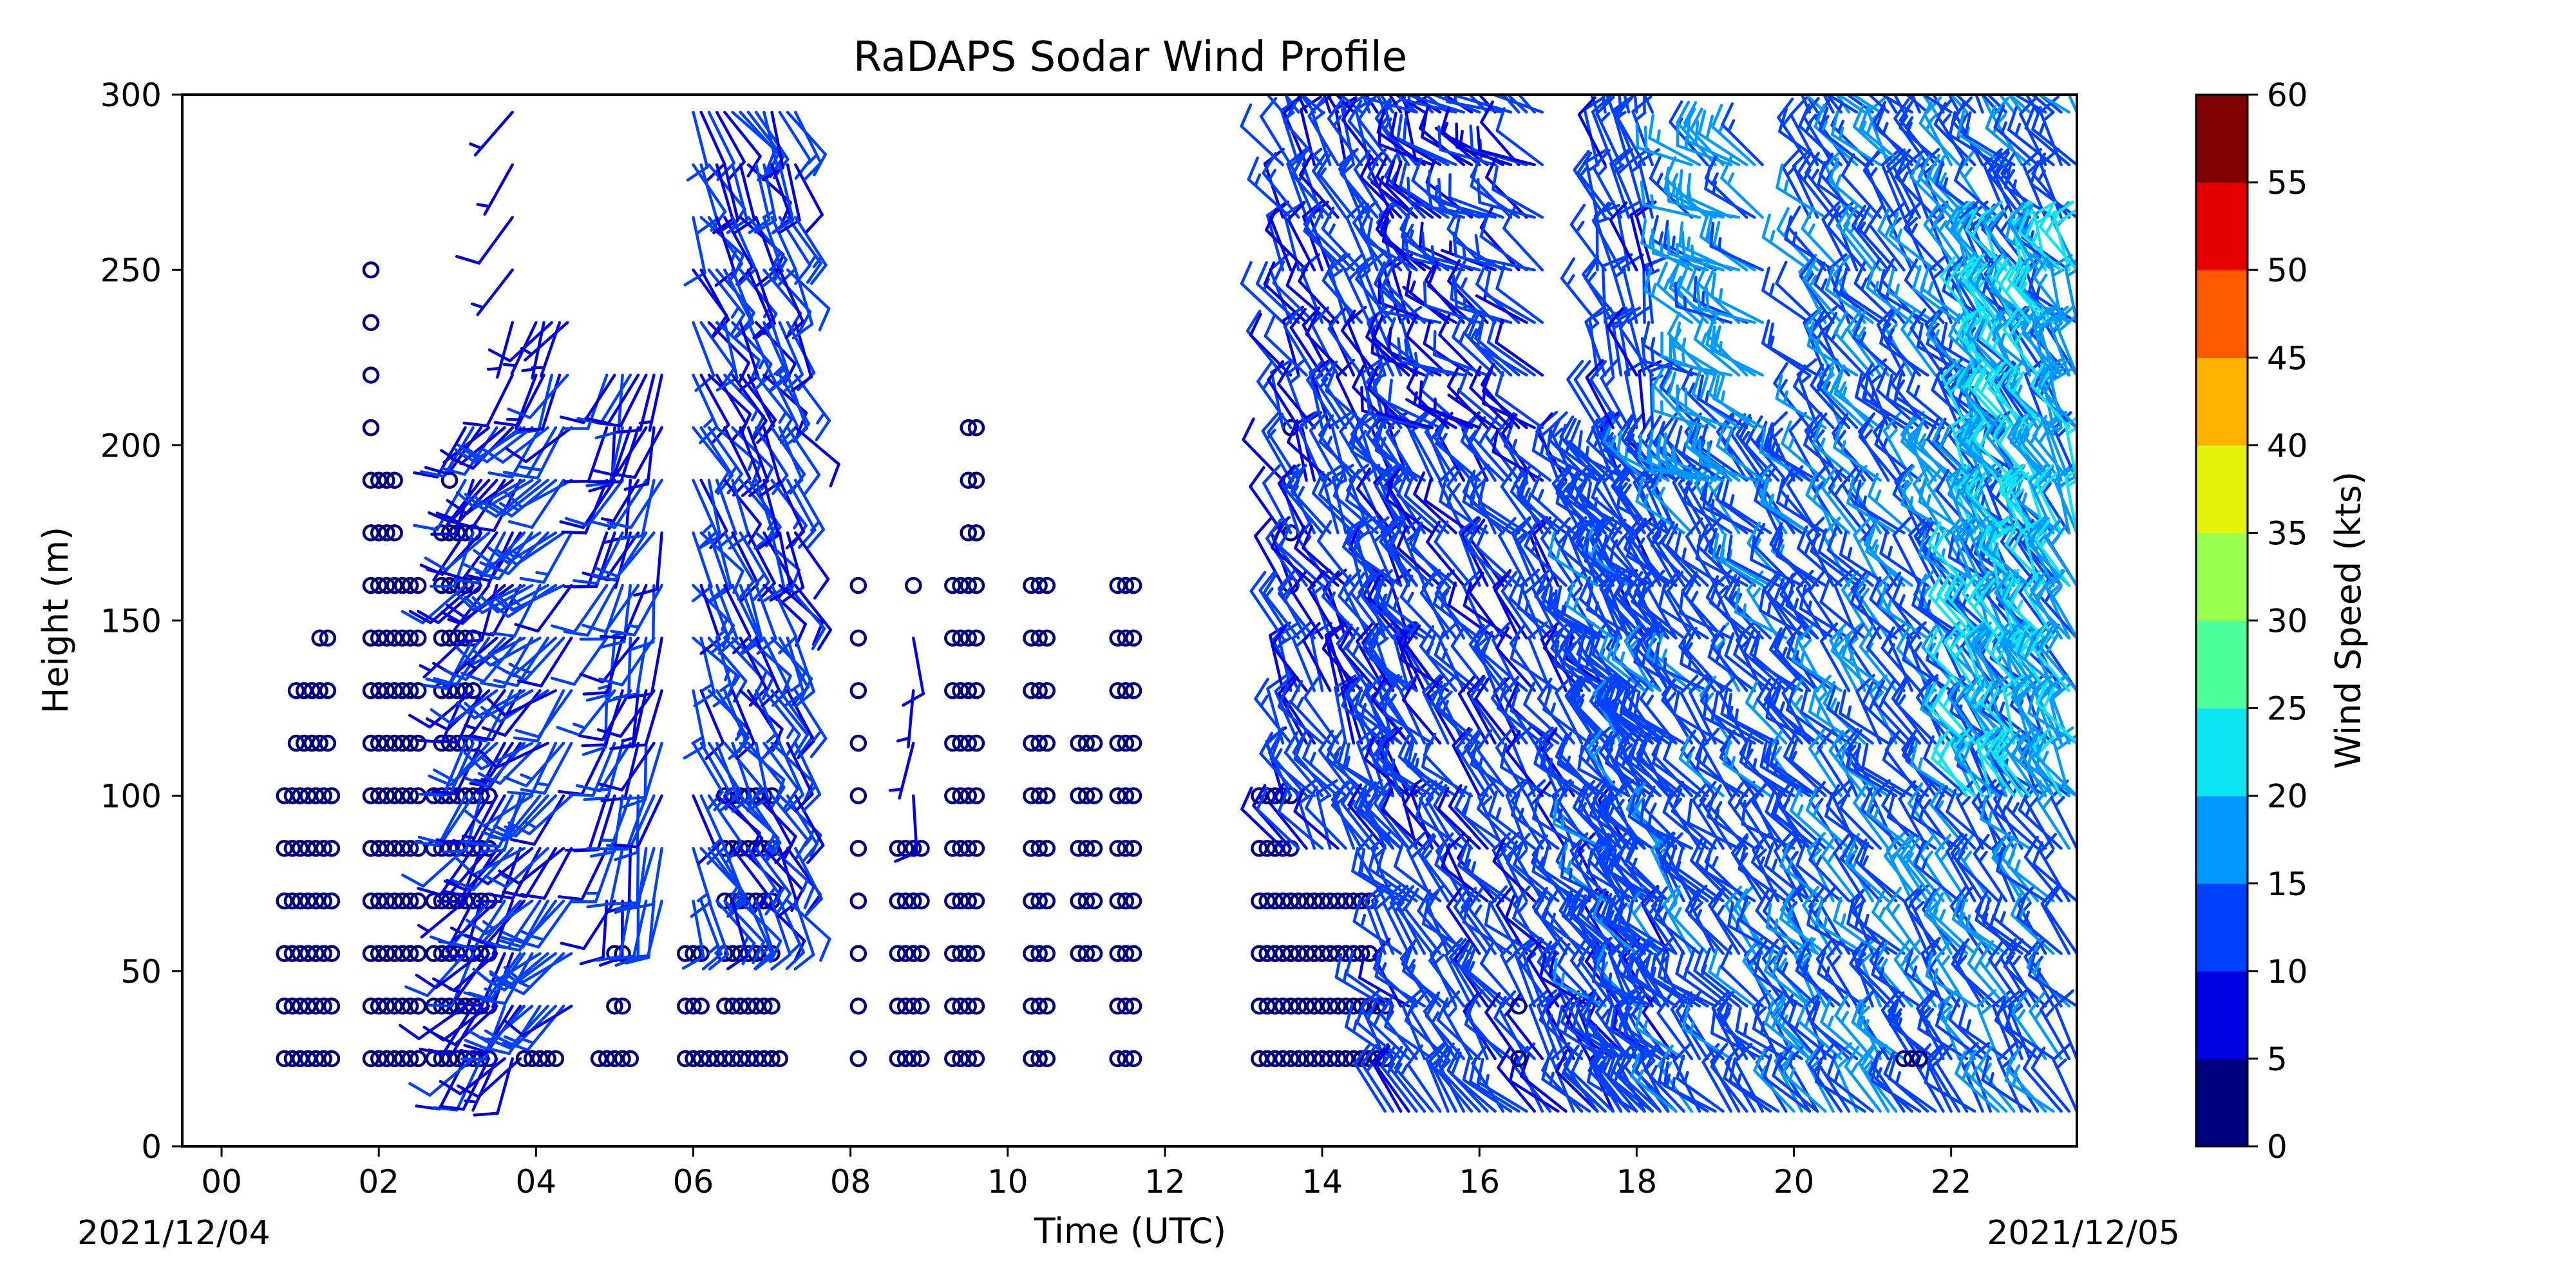  I want to click on x-tick-label: 04, so click(537, 1181).